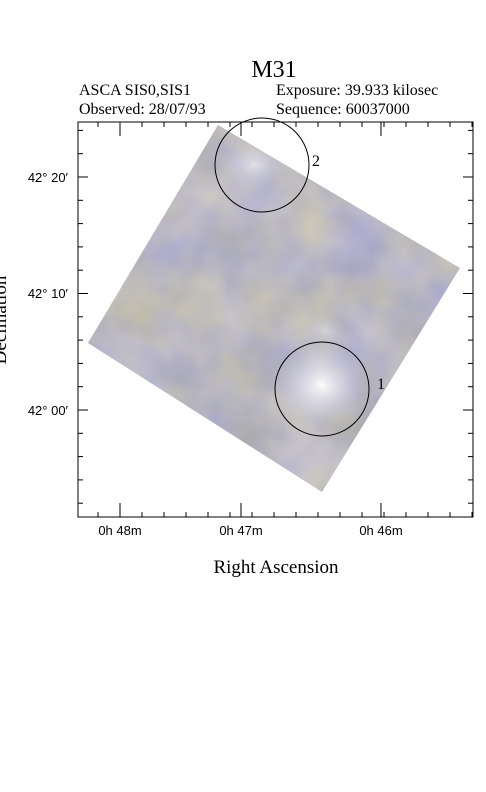  I want to click on exposure: Exposure: 39.933 kilosec, so click(357, 90).